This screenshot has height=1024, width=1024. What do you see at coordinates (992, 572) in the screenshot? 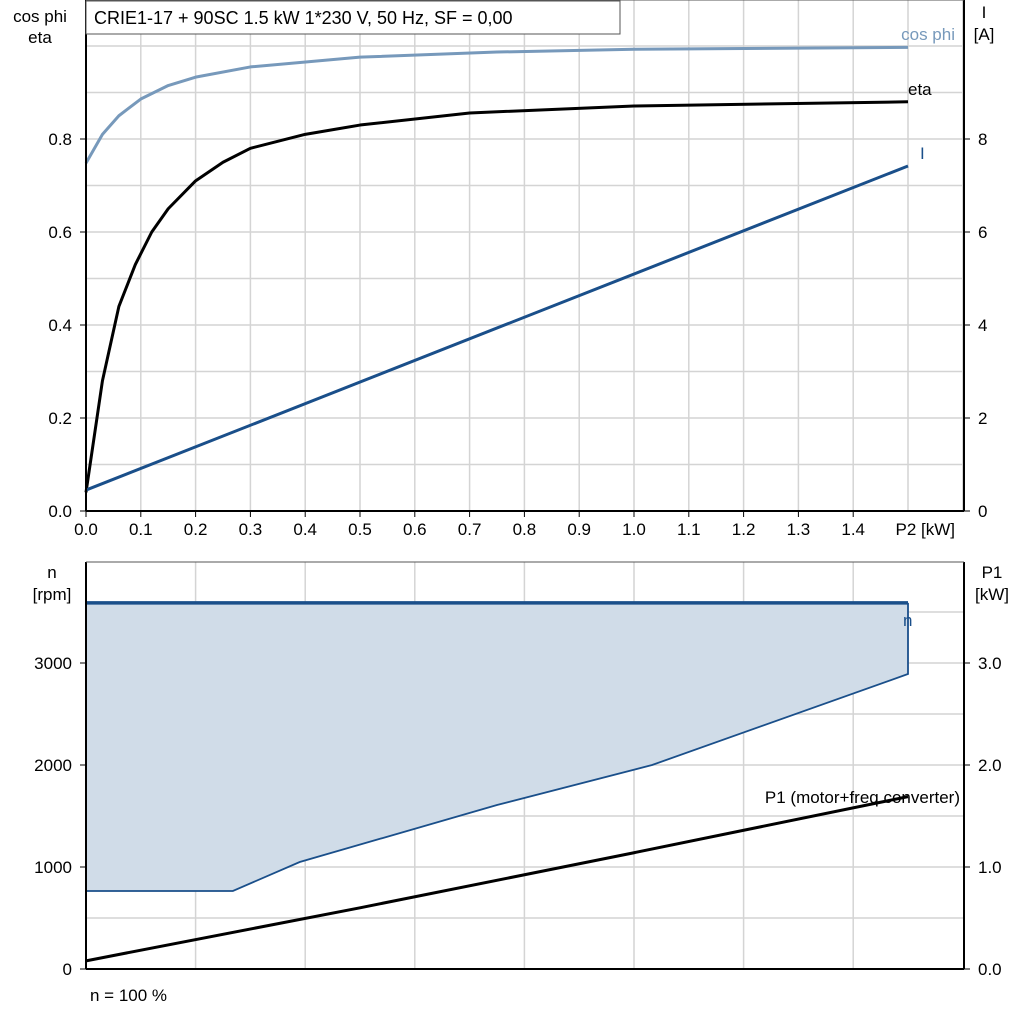
I see `p1-axis-label: P1` at bounding box center [992, 572].